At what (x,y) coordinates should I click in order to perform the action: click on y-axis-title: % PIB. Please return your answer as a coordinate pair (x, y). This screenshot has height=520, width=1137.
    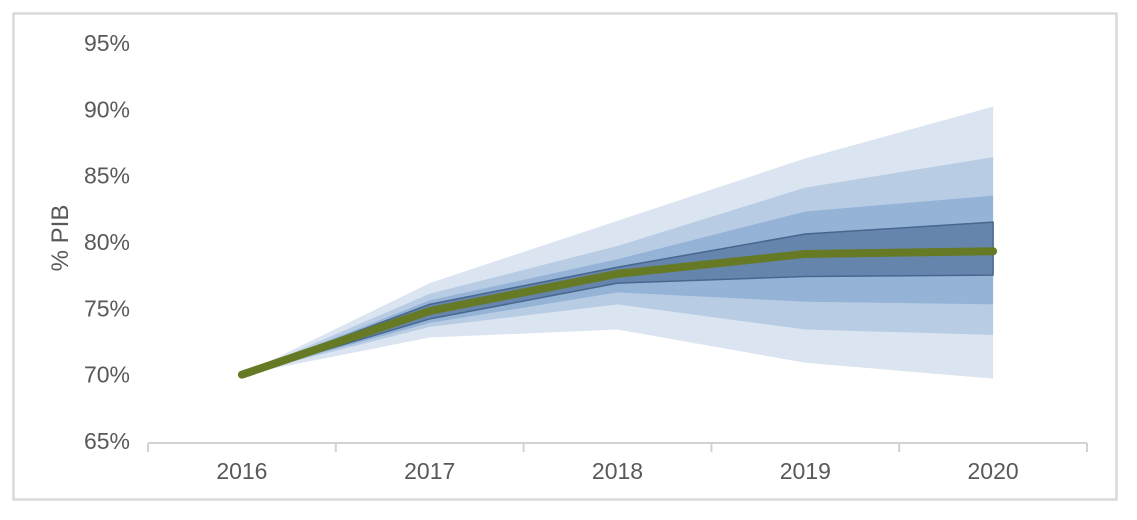
    Looking at the image, I should click on (60, 238).